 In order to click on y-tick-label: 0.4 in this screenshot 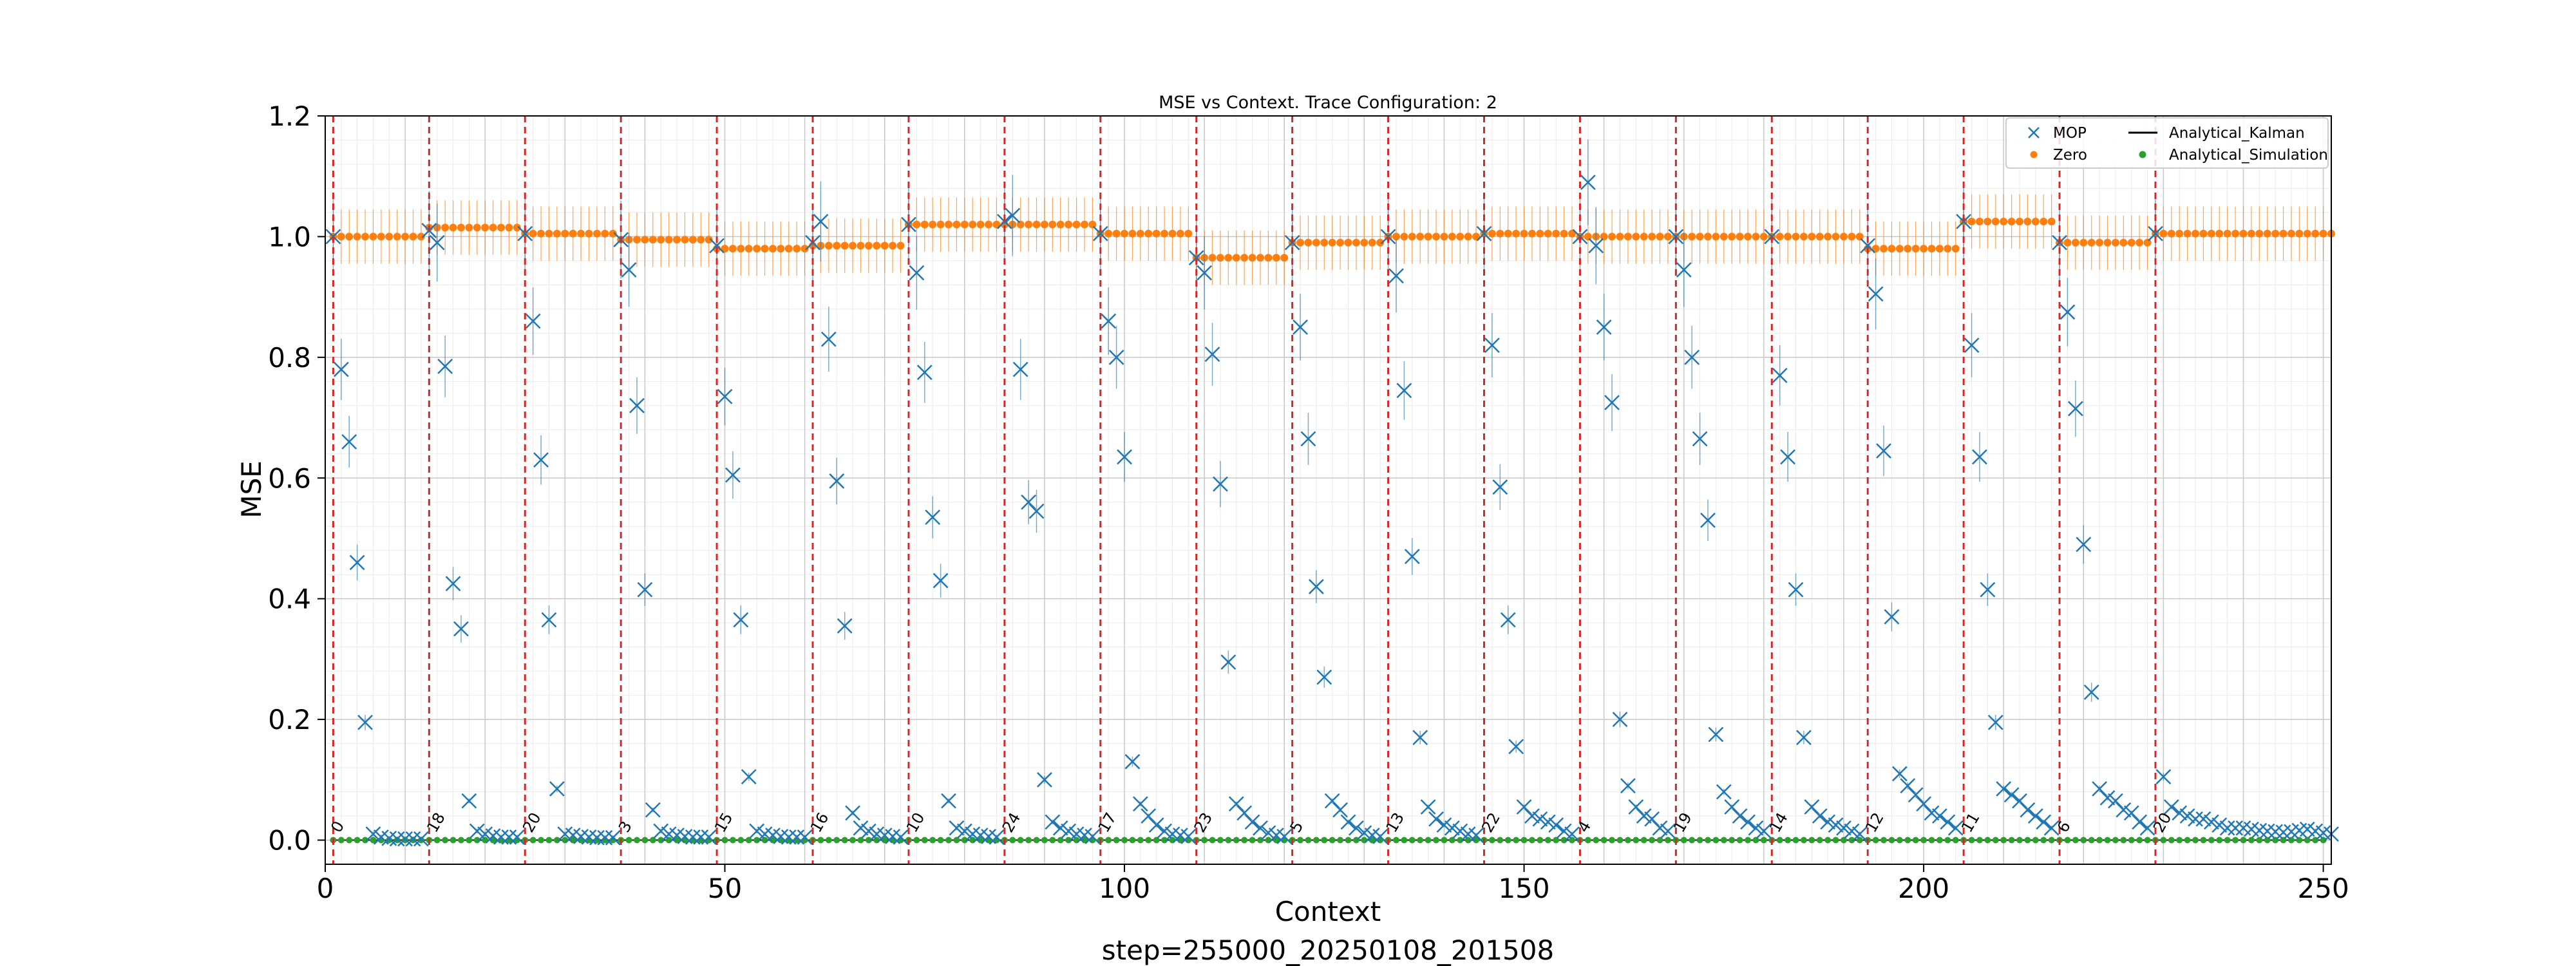, I will do `click(289, 599)`.